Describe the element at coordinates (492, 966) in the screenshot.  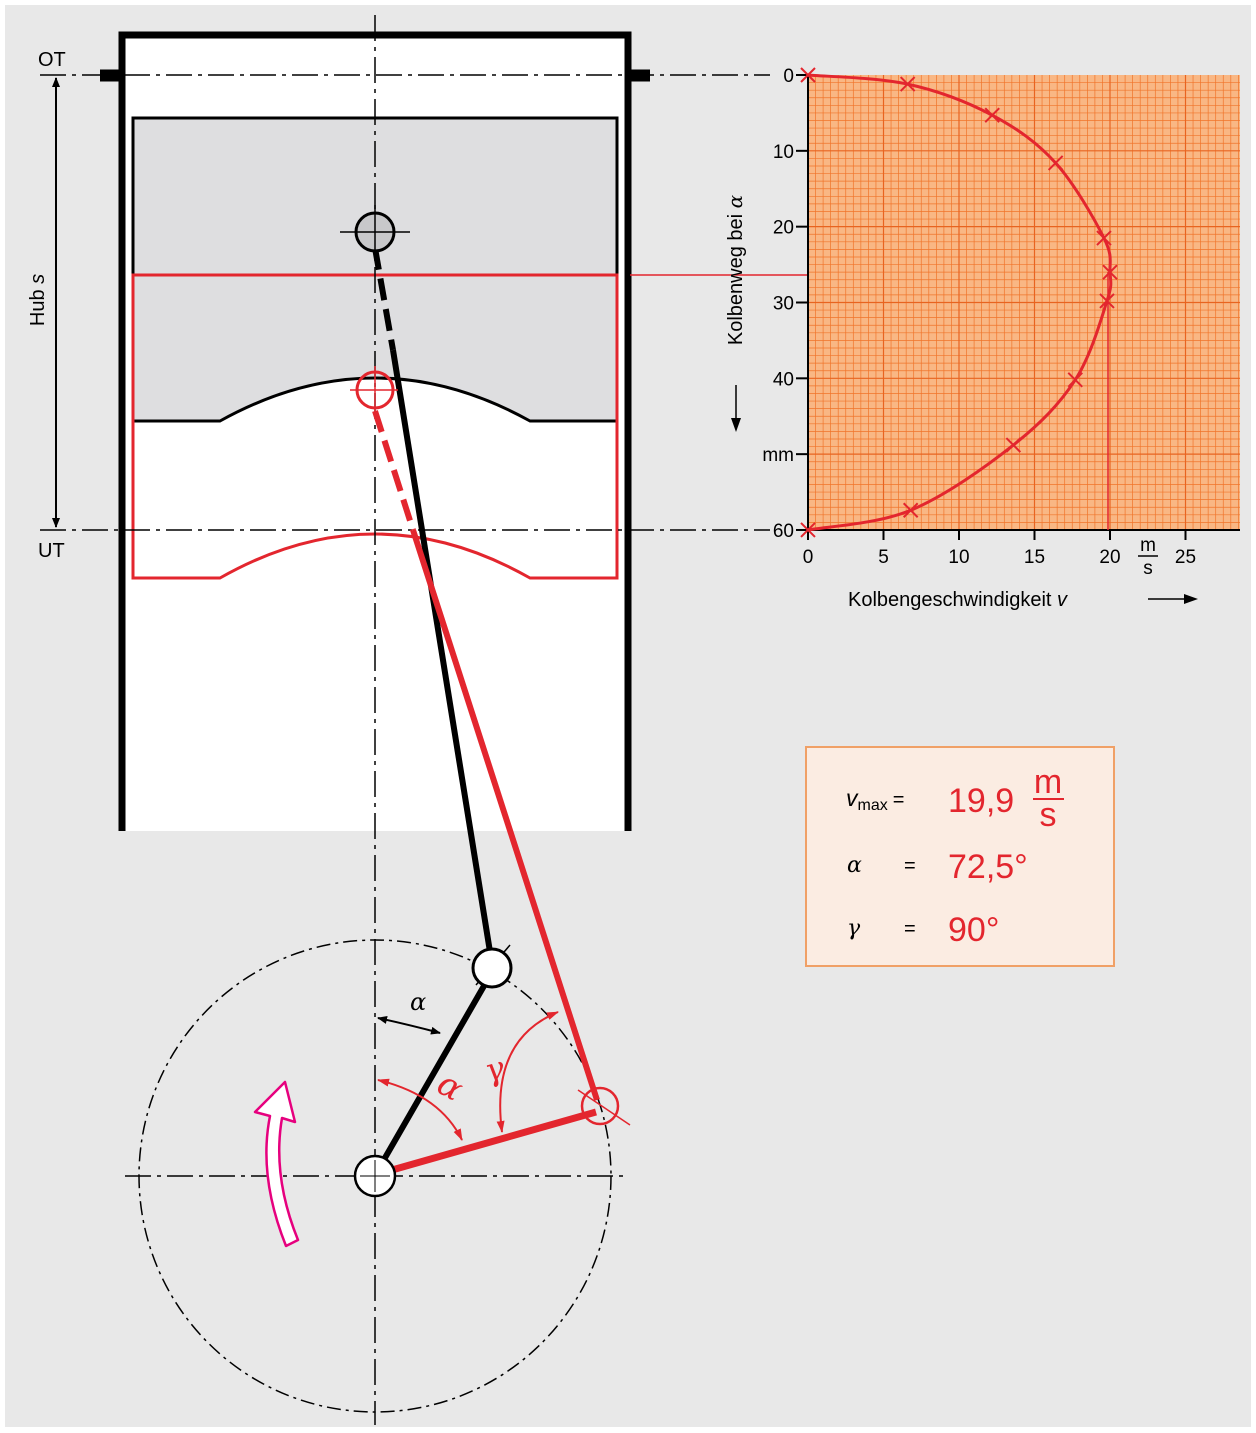
I see `crank-pin-black` at that location.